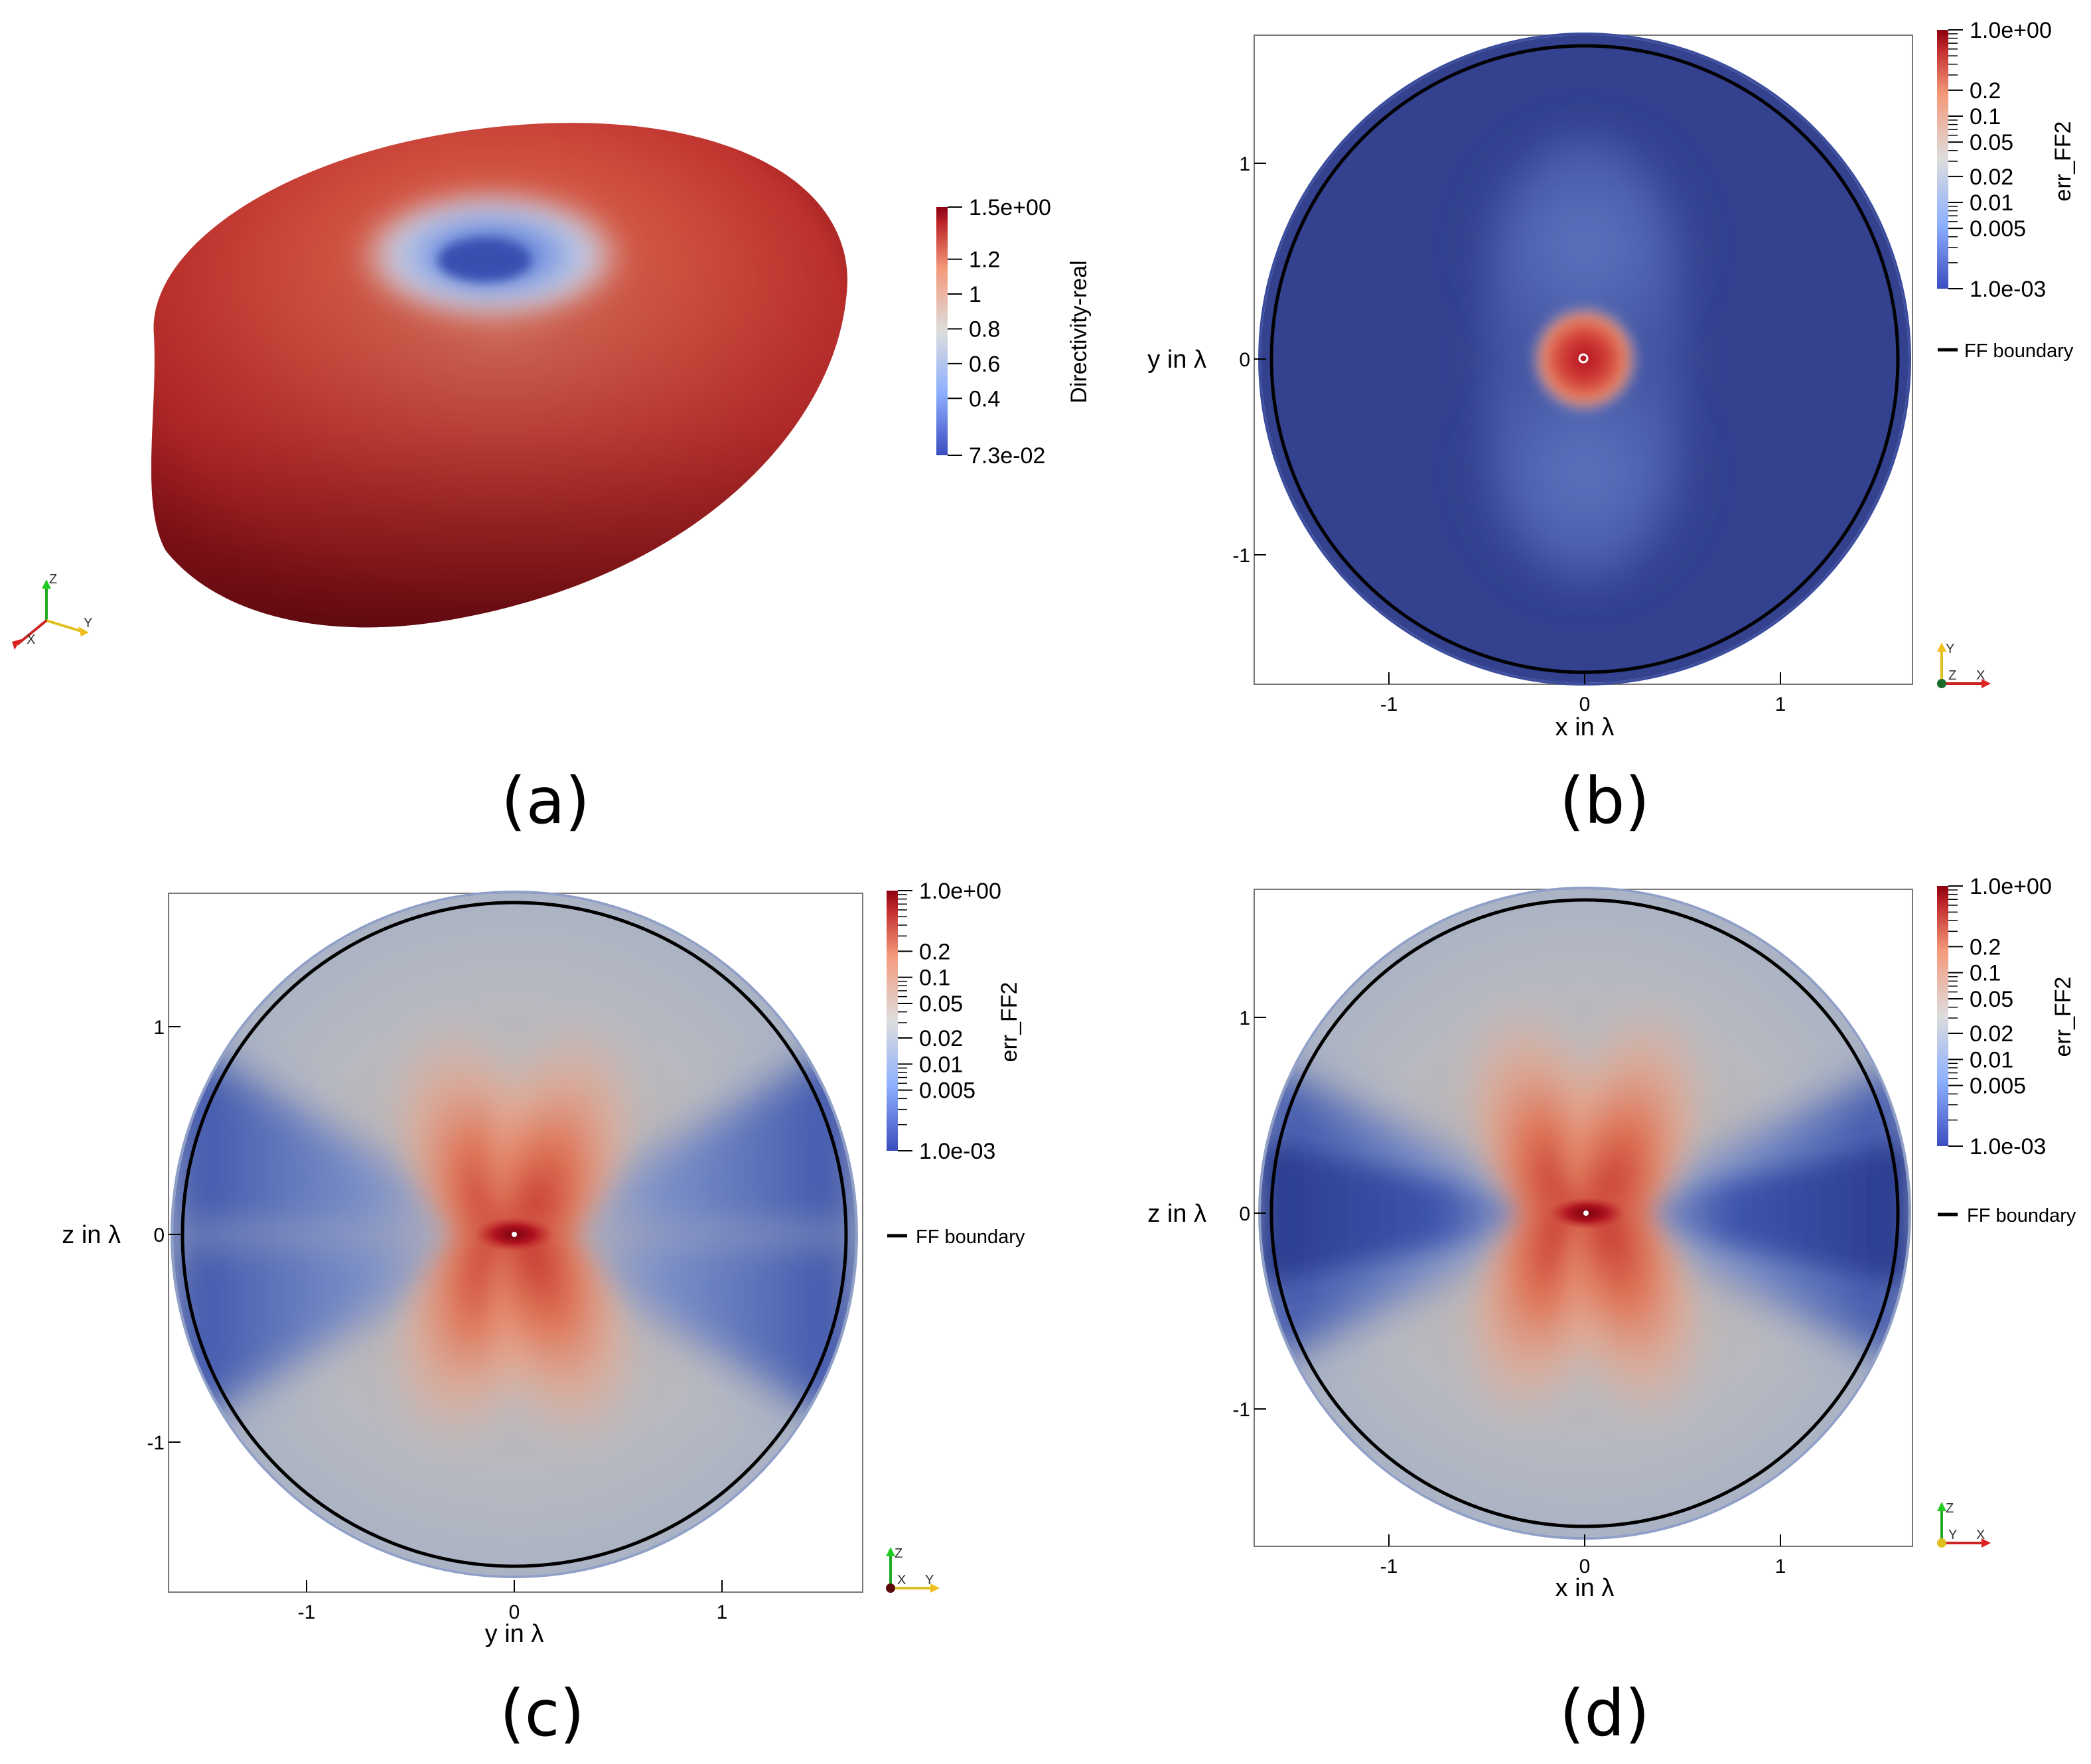  I want to click on d-xtick-label: 1, so click(1780, 1567).